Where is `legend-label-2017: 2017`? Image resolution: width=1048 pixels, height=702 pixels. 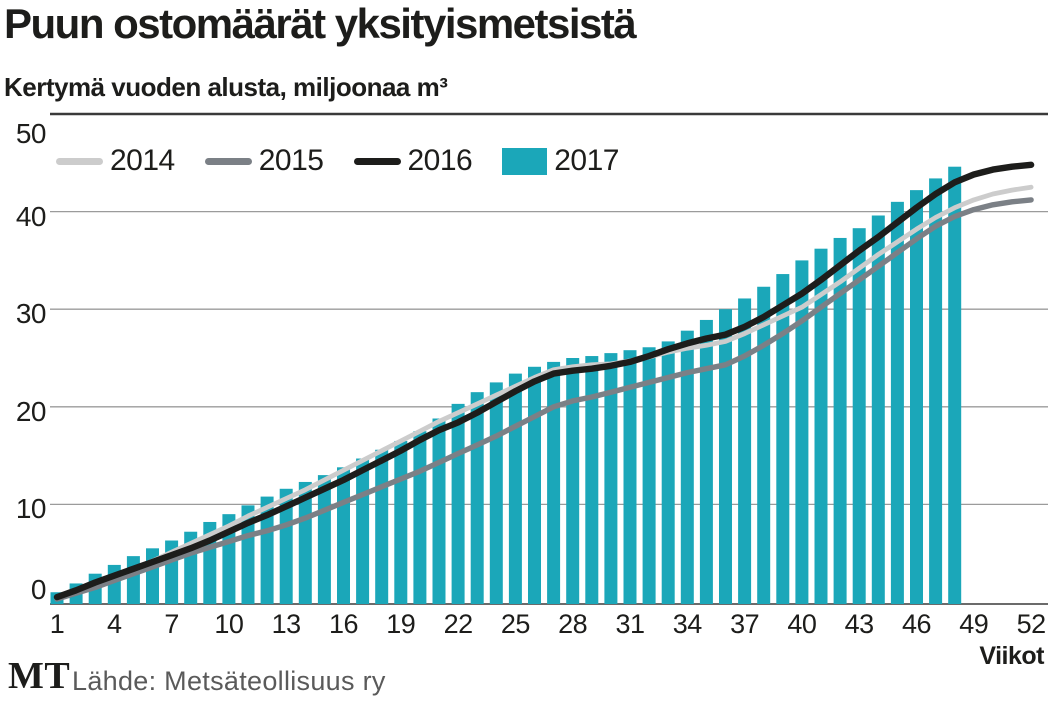 legend-label-2017: 2017 is located at coordinates (586, 160).